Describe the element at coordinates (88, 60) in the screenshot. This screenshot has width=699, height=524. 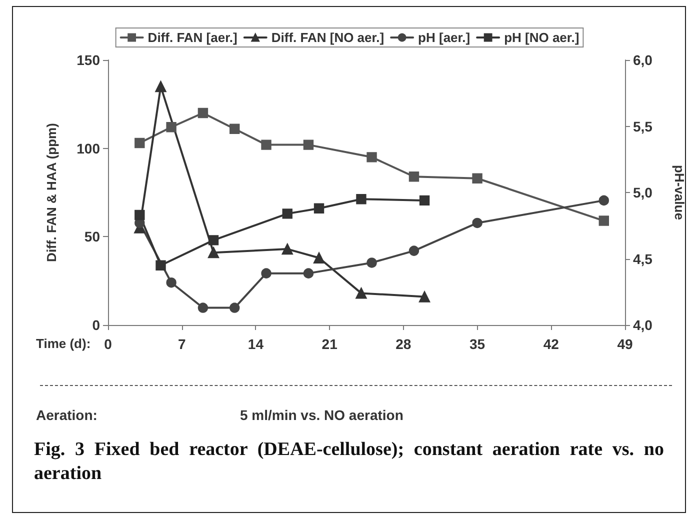
I see `y-tick-label: 150` at that location.